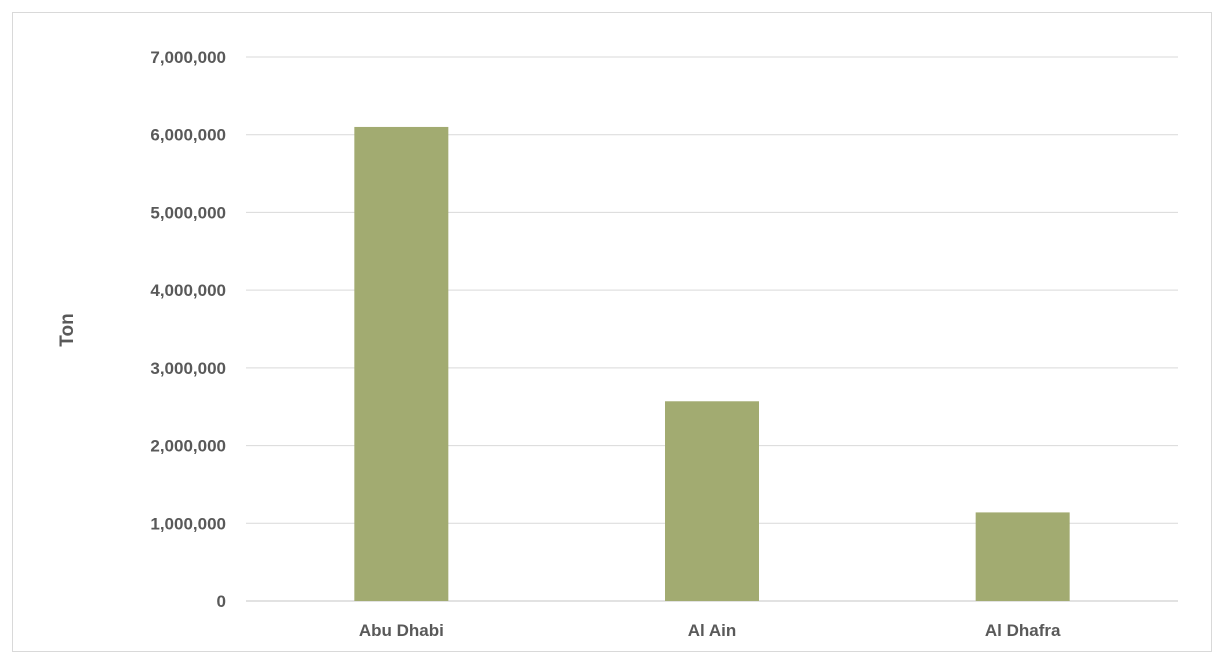 Image resolution: width=1225 pixels, height=652 pixels. What do you see at coordinates (188, 57) in the screenshot?
I see `y-tick-label: 7,000,000` at bounding box center [188, 57].